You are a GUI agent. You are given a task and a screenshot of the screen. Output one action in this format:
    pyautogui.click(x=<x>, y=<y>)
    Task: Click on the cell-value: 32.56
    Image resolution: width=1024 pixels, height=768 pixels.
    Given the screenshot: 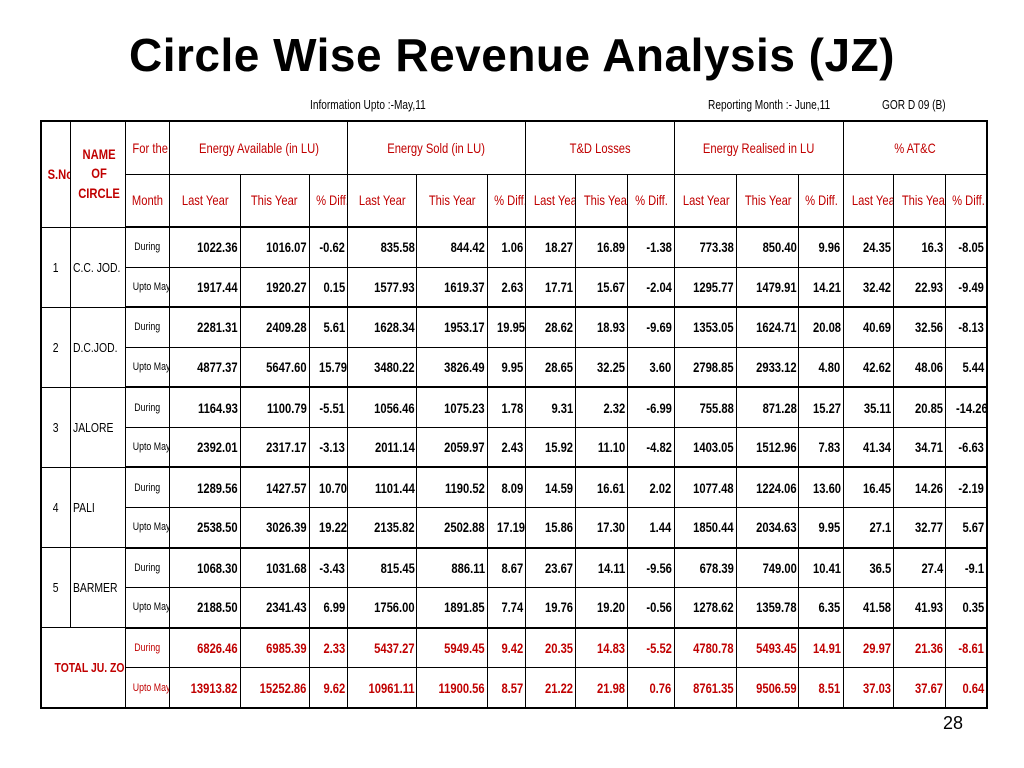 What is the action you would take?
    pyautogui.click(x=919, y=327)
    